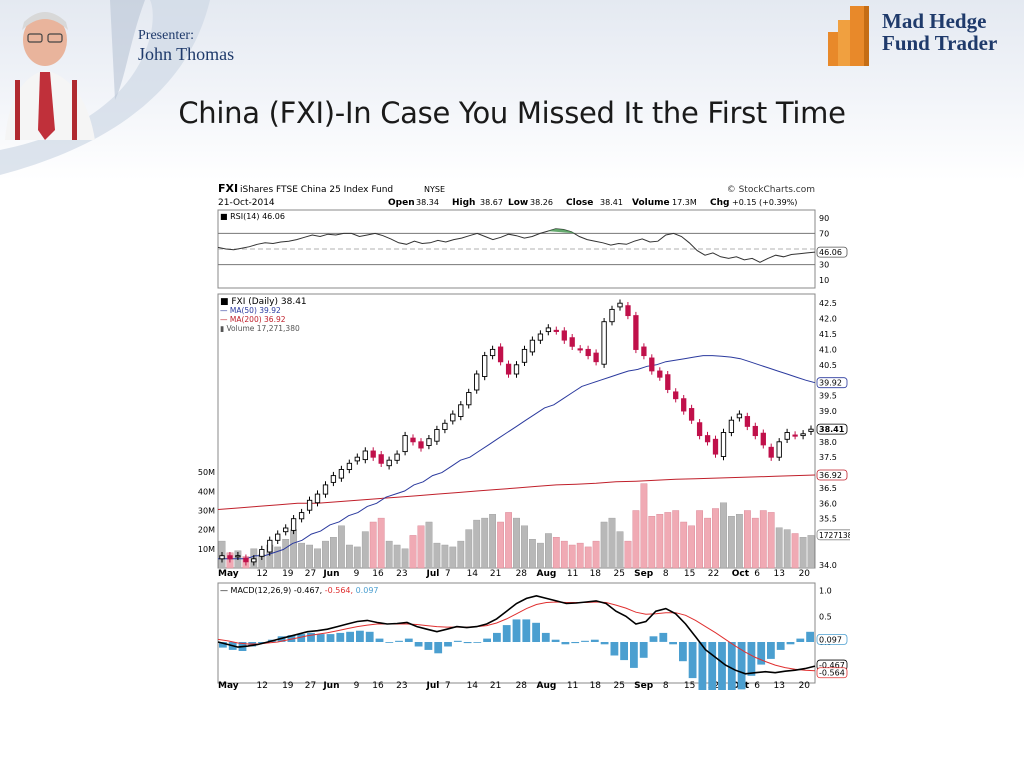  Describe the element at coordinates (378, 574) in the screenshot. I see `x-axis-label: 16` at that location.